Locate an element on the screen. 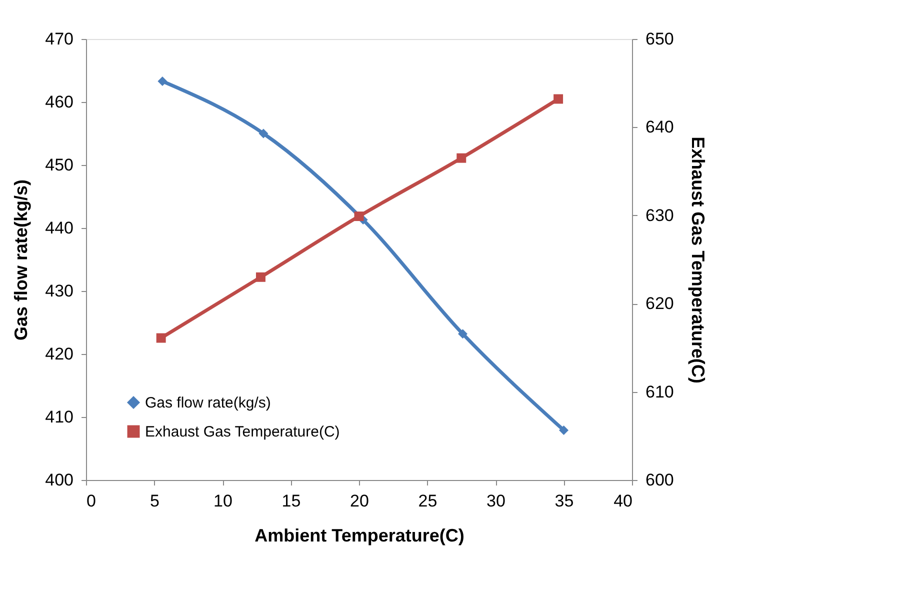 The width and height of the screenshot is (902, 592). y2-tick-label: 650 is located at coordinates (660, 39).